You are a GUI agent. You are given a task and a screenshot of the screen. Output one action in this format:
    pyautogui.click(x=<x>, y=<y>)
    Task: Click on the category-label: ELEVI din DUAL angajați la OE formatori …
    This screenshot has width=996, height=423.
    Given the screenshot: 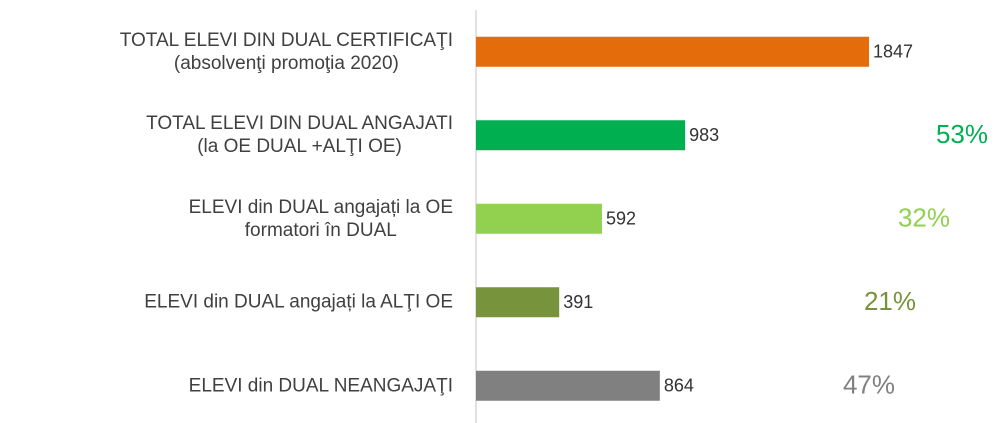 What is the action you would take?
    pyautogui.click(x=320, y=218)
    